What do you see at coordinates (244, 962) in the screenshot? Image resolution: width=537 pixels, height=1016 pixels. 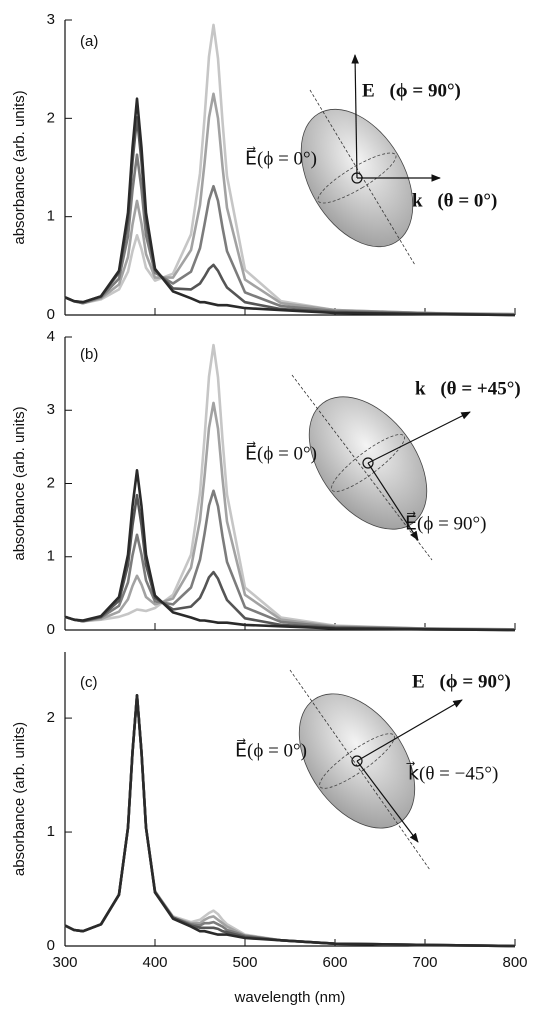 I see `x-tick-label: 500` at bounding box center [244, 962].